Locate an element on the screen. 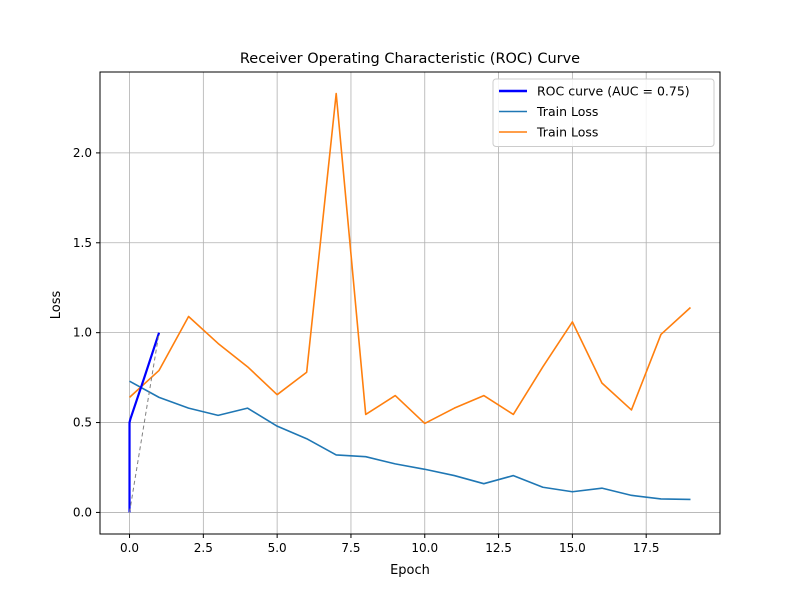 The height and width of the screenshot is (604, 800). x-tick-label: 5.0 is located at coordinates (277, 548).